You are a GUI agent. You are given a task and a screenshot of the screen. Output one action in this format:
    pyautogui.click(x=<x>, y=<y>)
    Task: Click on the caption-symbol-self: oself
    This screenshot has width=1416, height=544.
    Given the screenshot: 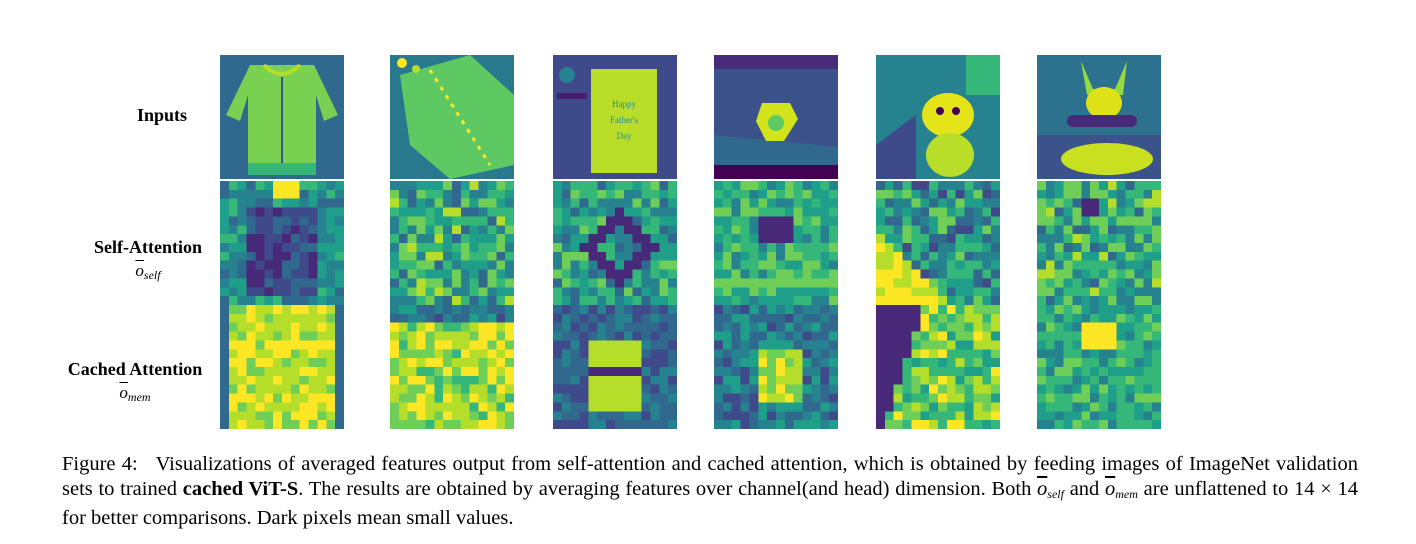 What is the action you would take?
    pyautogui.click(x=1050, y=489)
    